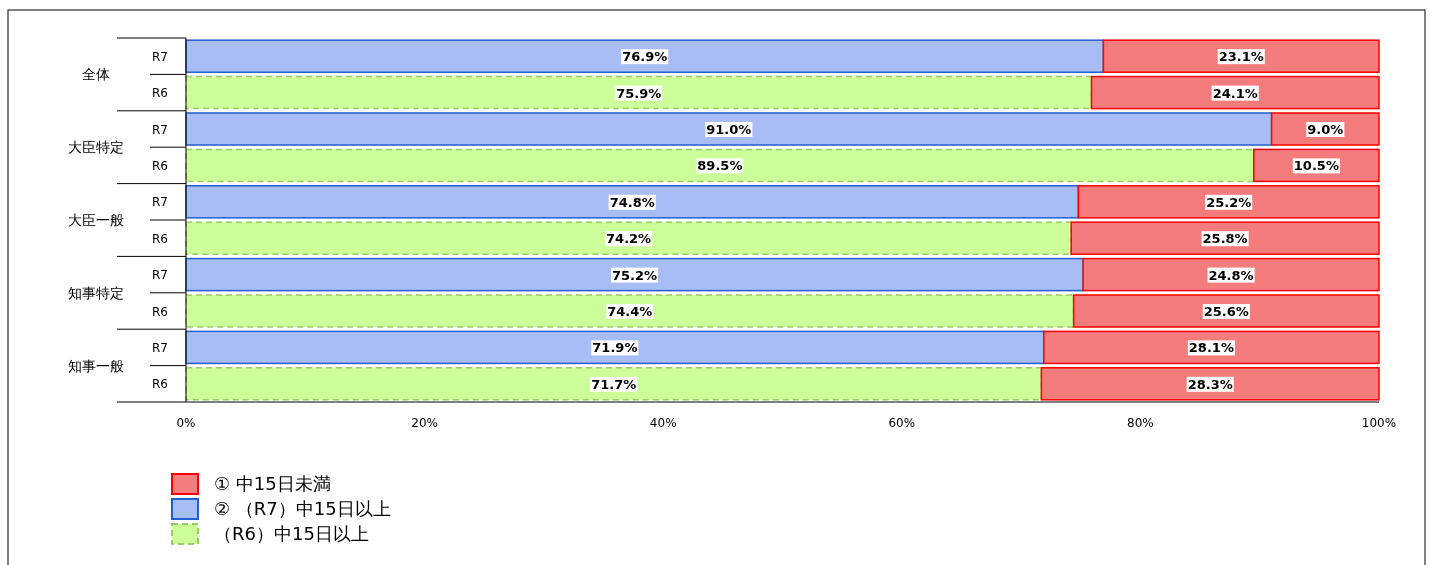 The width and height of the screenshot is (1435, 565). What do you see at coordinates (424, 423) in the screenshot?
I see `x-tick-label: 20%` at bounding box center [424, 423].